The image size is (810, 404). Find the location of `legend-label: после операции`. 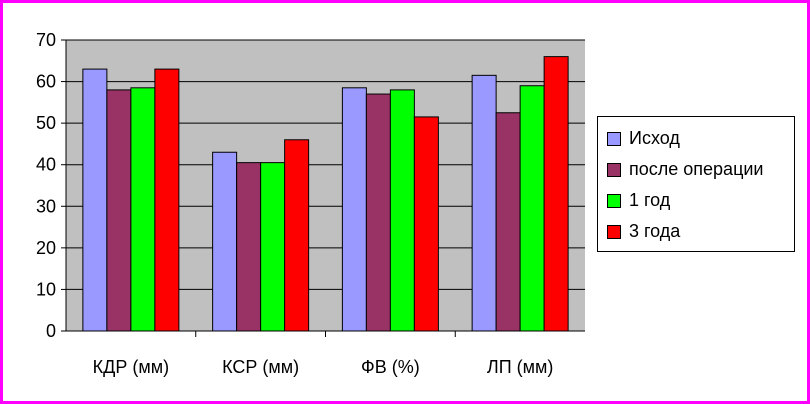

legend-label: после операции is located at coordinates (696, 169).